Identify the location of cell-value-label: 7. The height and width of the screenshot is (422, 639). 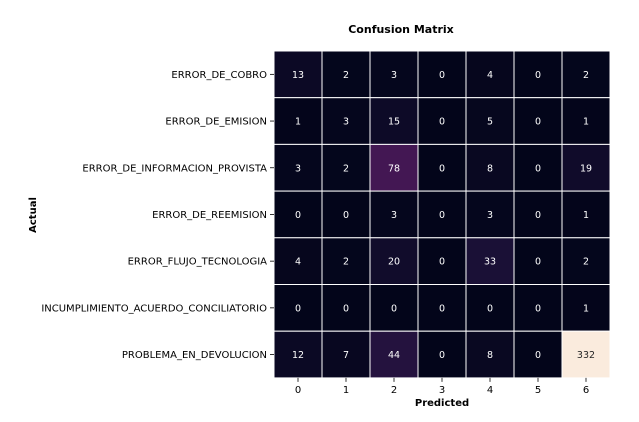
(346, 355).